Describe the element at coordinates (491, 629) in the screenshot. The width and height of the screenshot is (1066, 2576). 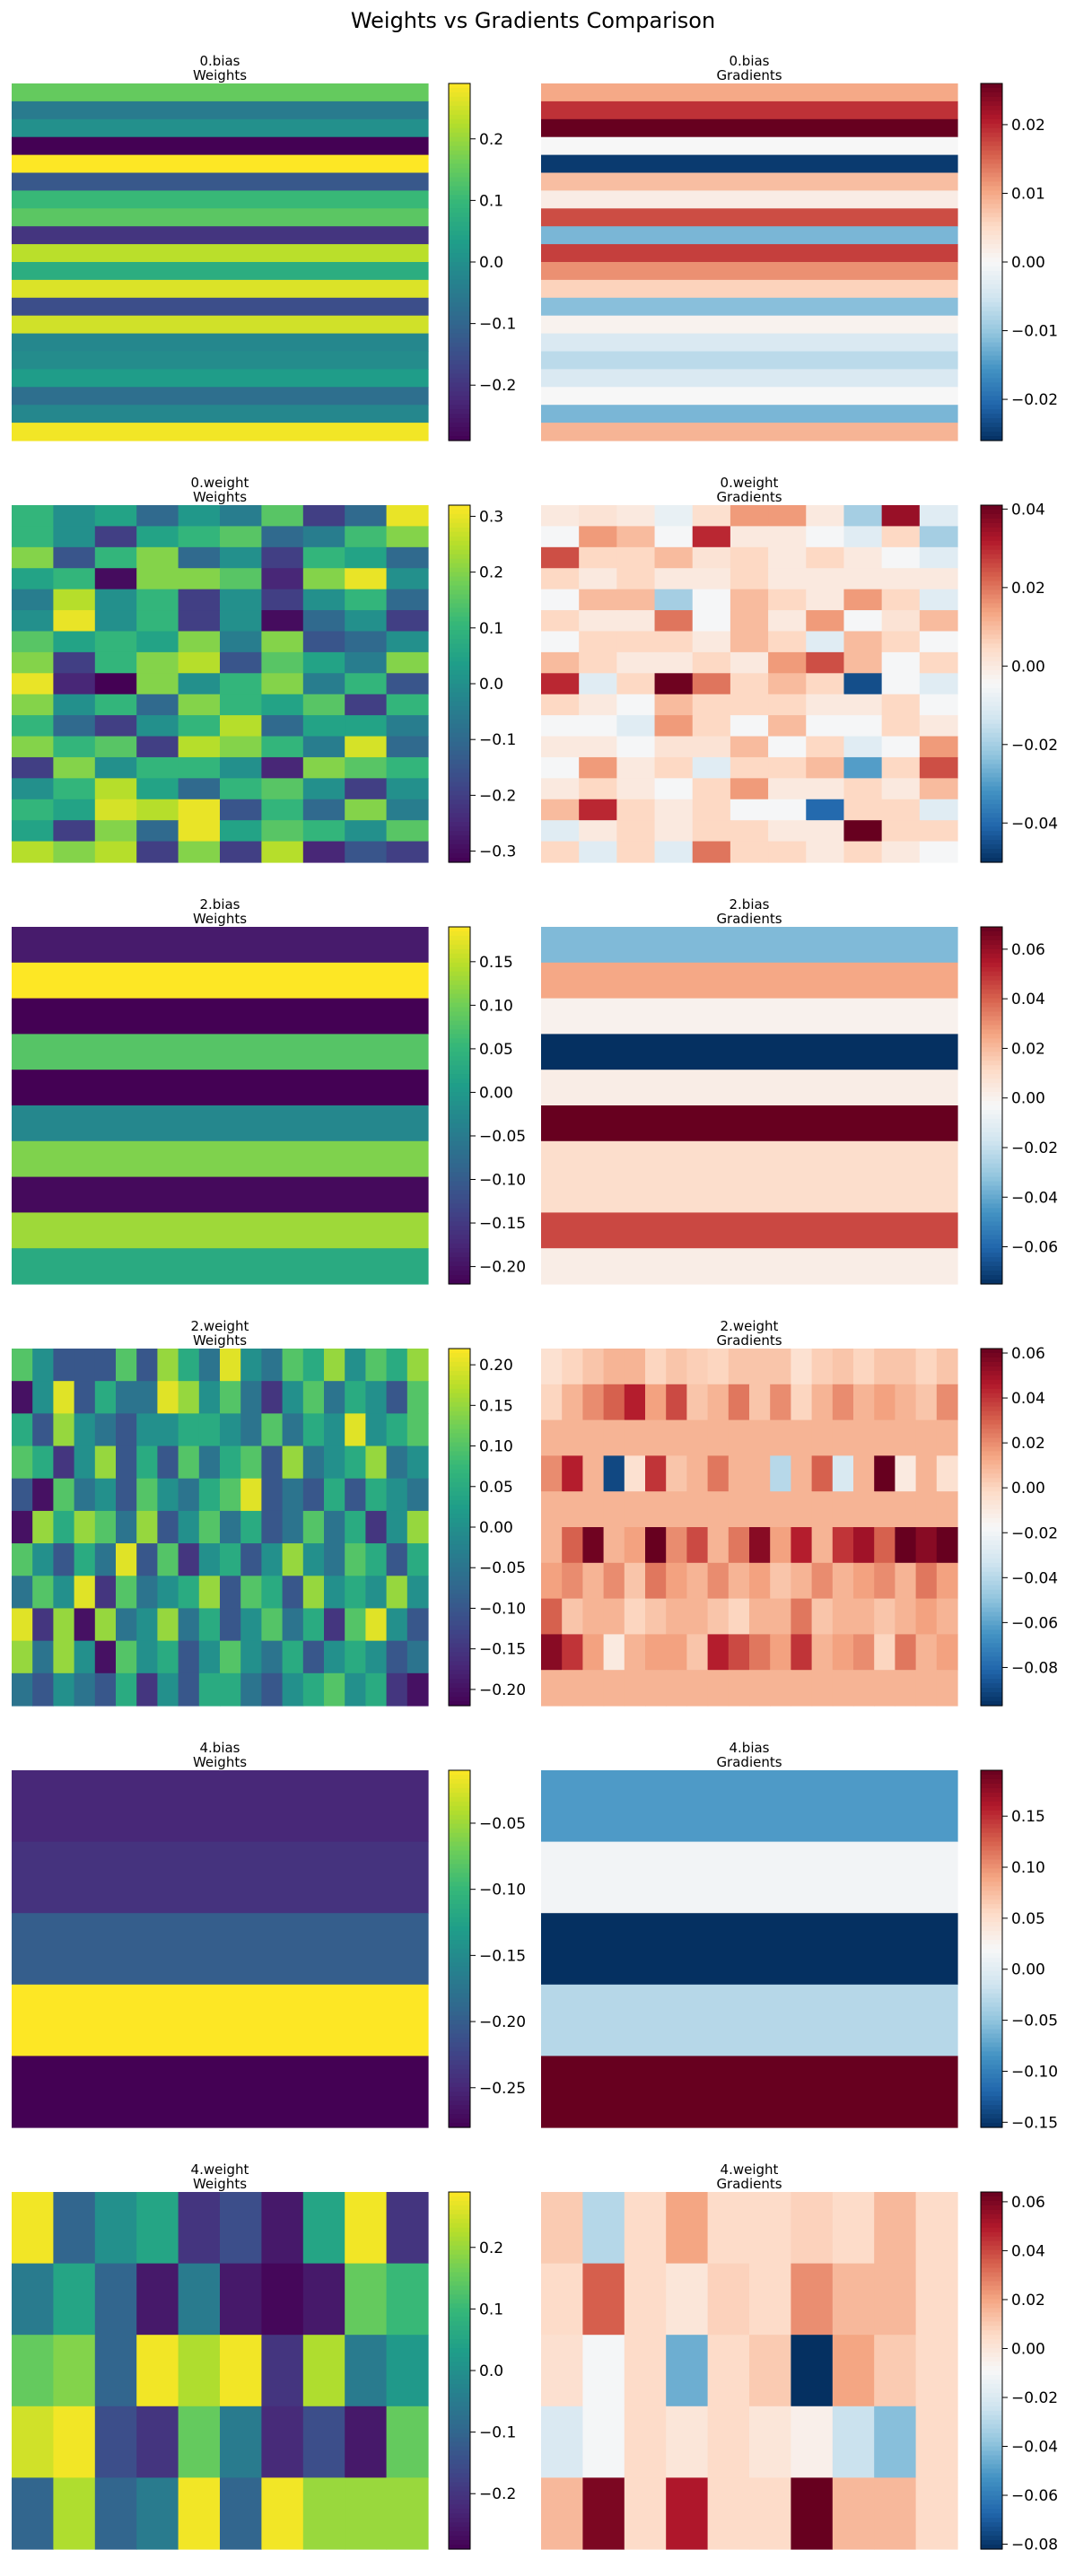
I see `colorbar-tick-label: 0.1` at that location.